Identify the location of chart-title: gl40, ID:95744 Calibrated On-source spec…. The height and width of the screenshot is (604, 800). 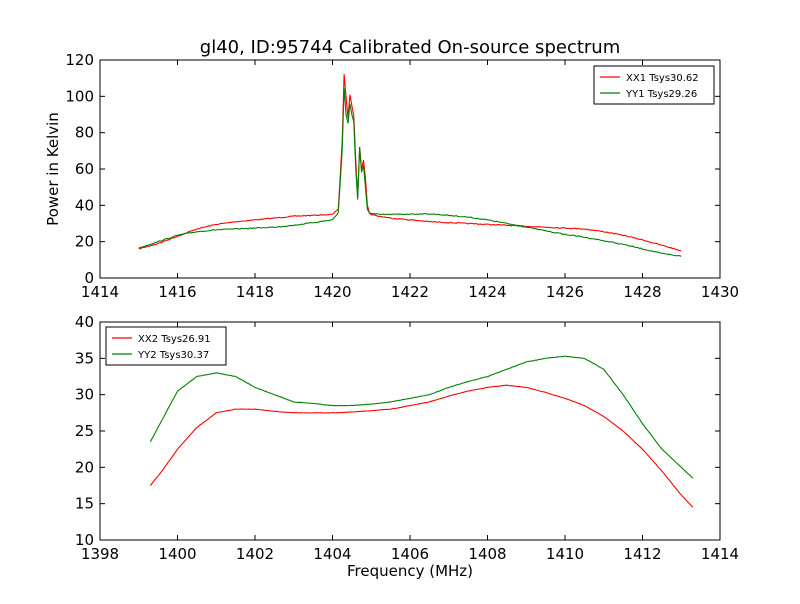
(410, 47).